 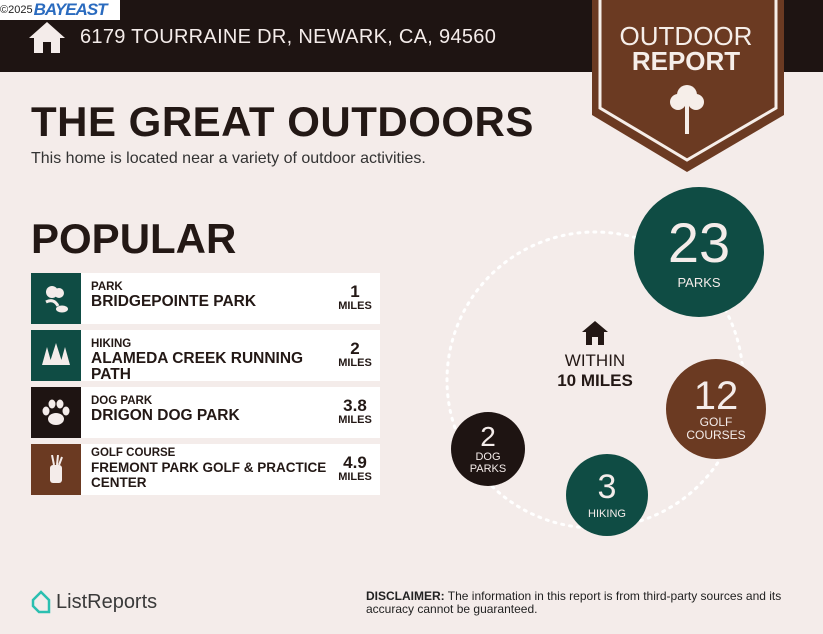 I want to click on trees-icon, so click(x=56, y=355).